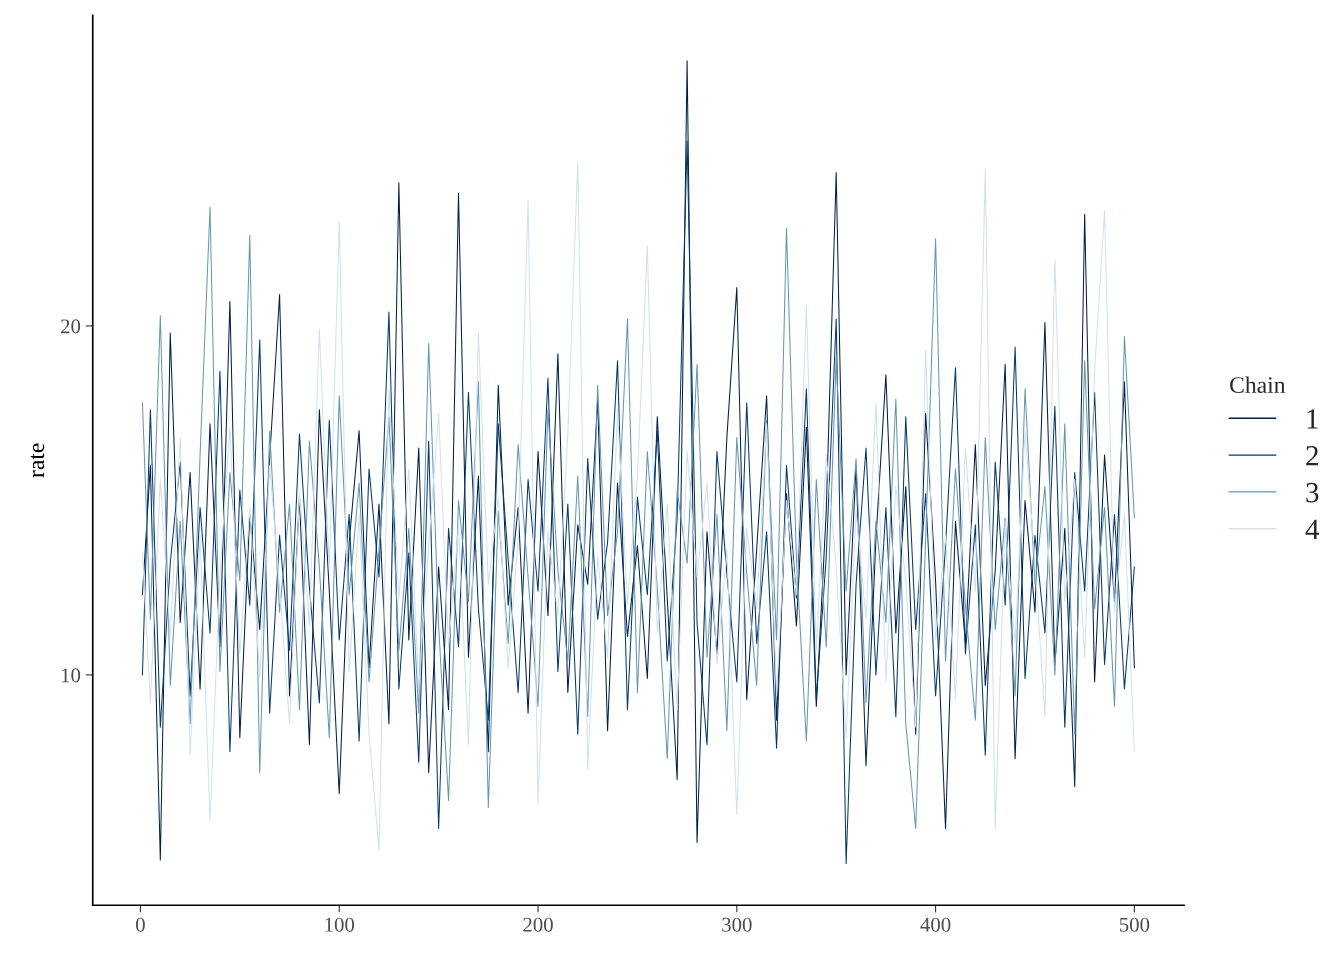  I want to click on legend-label: 1, so click(1312, 419).